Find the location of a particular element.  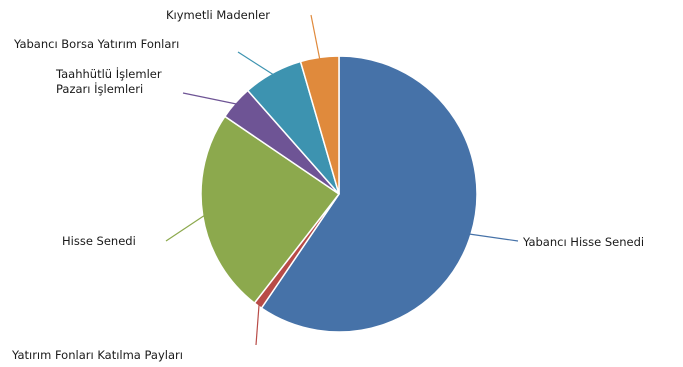

slice-label: Kıymetli Madenler is located at coordinates (218, 15).